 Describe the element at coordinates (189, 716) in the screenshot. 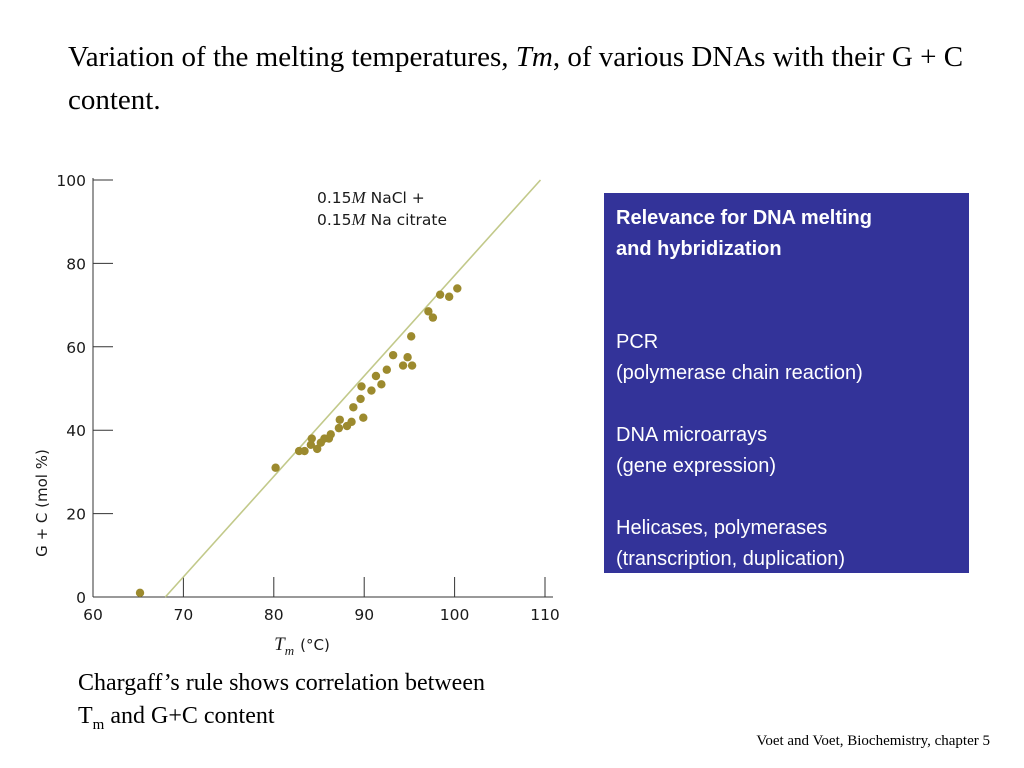

I see `caption-rest: and G+C content` at that location.